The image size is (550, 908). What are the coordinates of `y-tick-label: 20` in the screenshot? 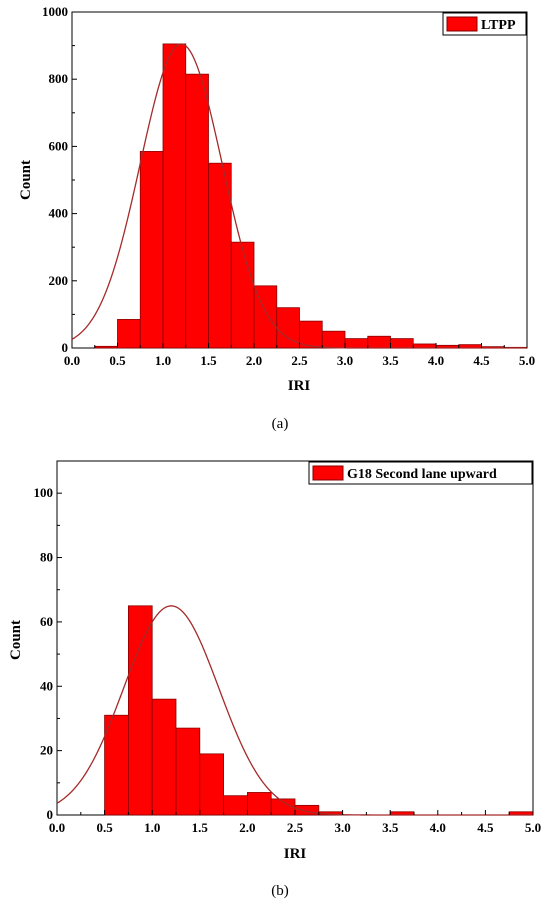 It's located at (46, 750).